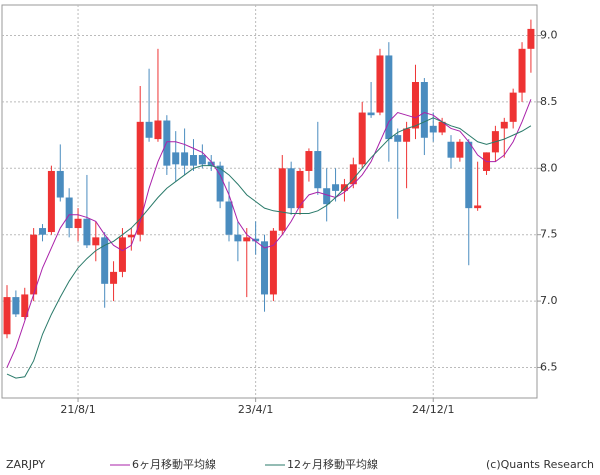 The height and width of the screenshot is (475, 600). I want to click on copyright: (c)Quants Research, so click(540, 464).